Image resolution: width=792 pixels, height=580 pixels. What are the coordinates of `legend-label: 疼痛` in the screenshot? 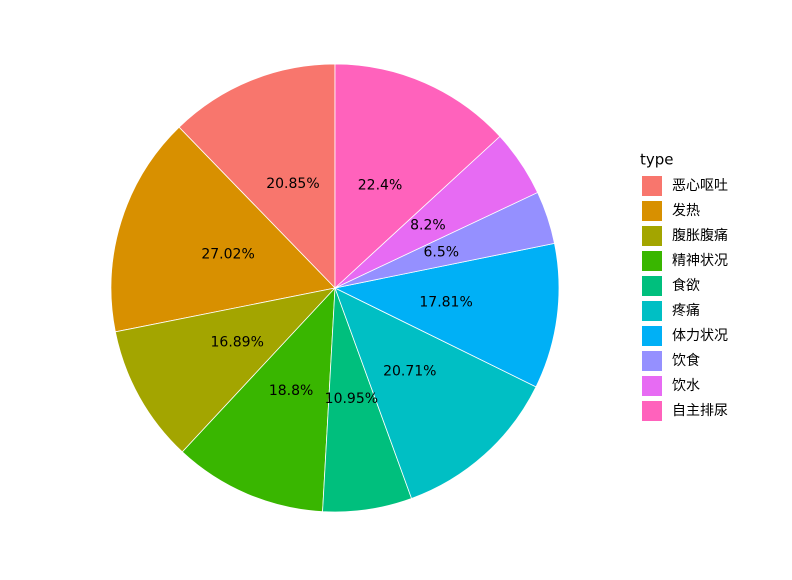 It's located at (686, 310).